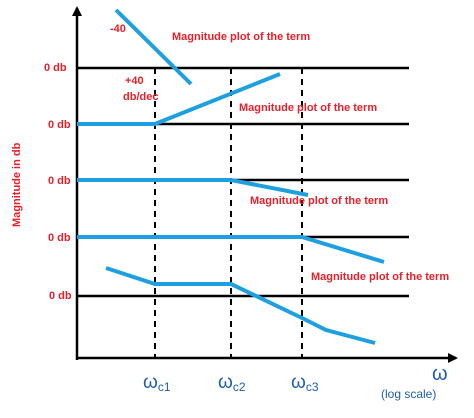 This screenshot has width=474, height=418. I want to click on y-axis-label: Magnitude in db, so click(17, 184).